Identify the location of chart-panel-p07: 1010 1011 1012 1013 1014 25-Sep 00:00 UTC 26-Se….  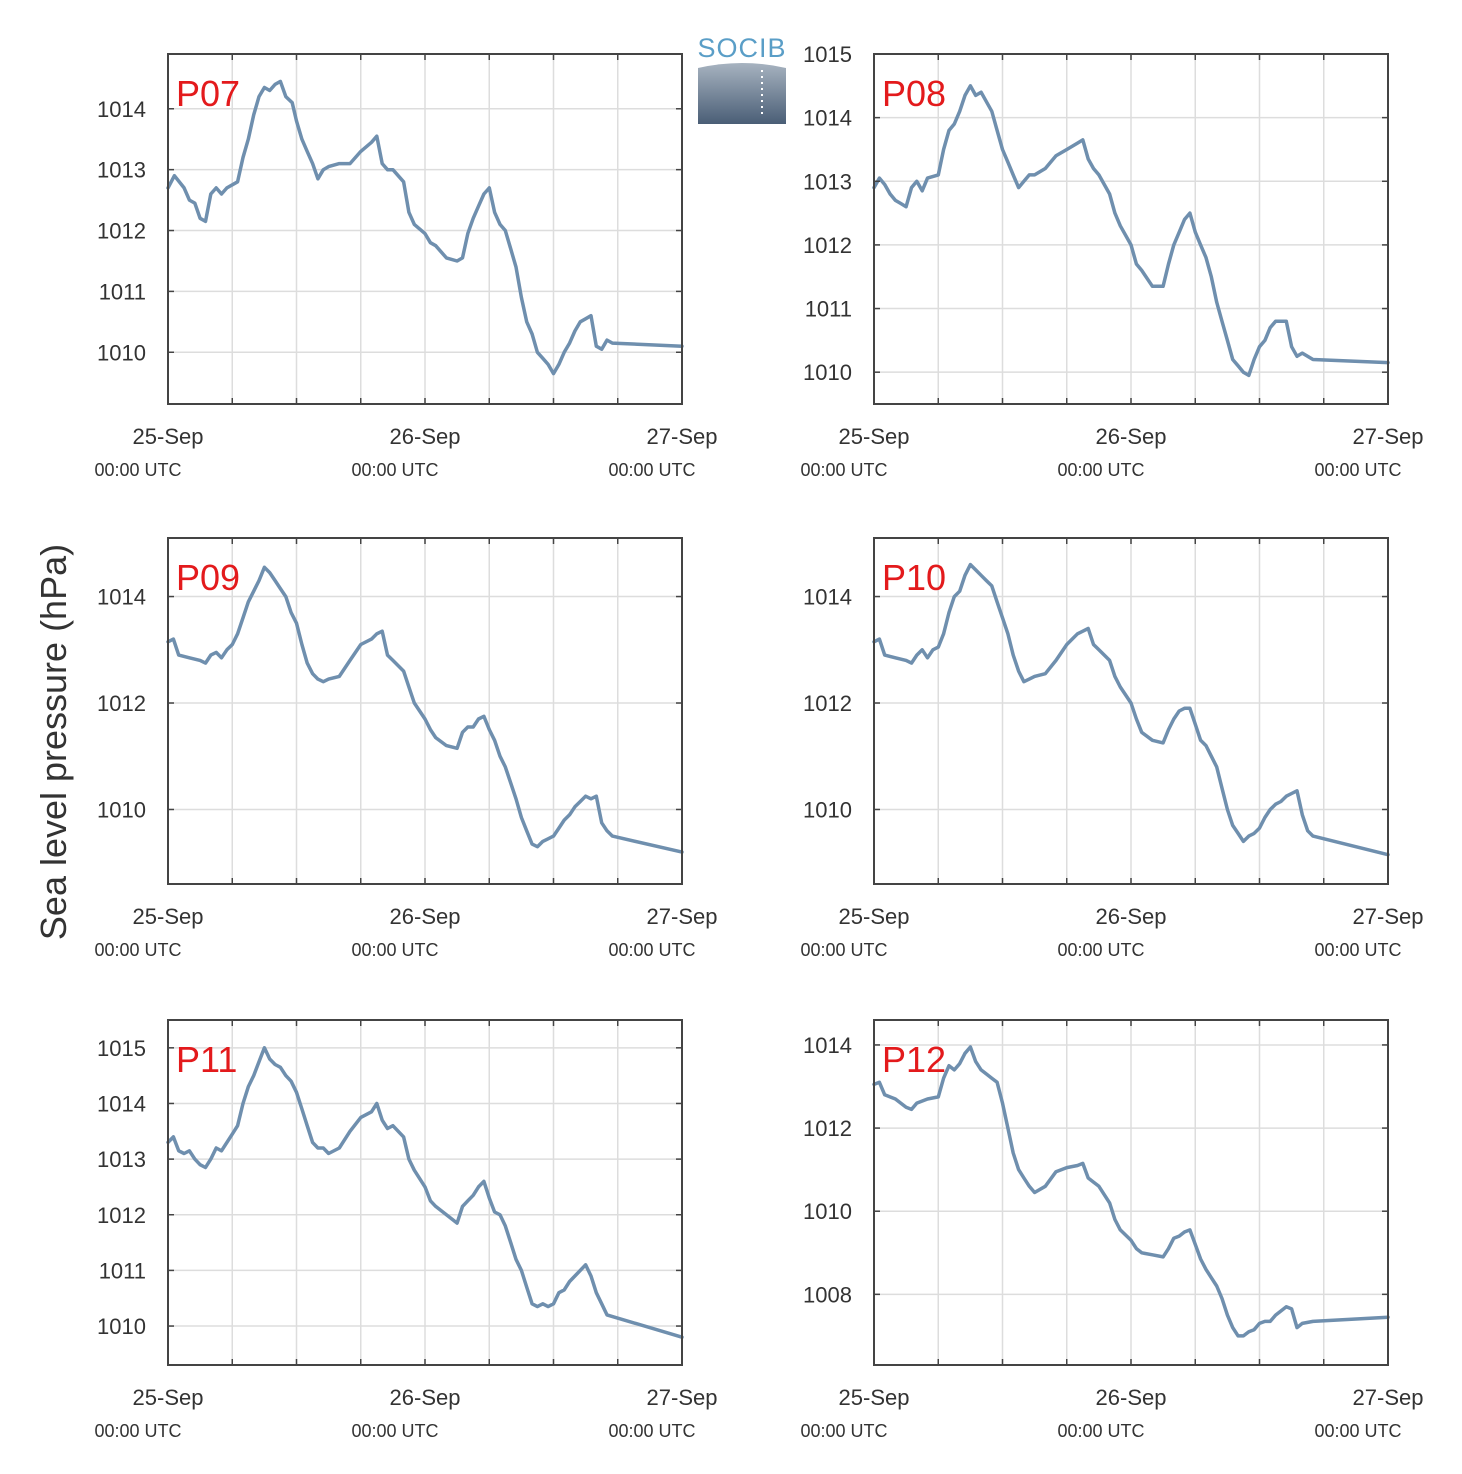
(406, 266).